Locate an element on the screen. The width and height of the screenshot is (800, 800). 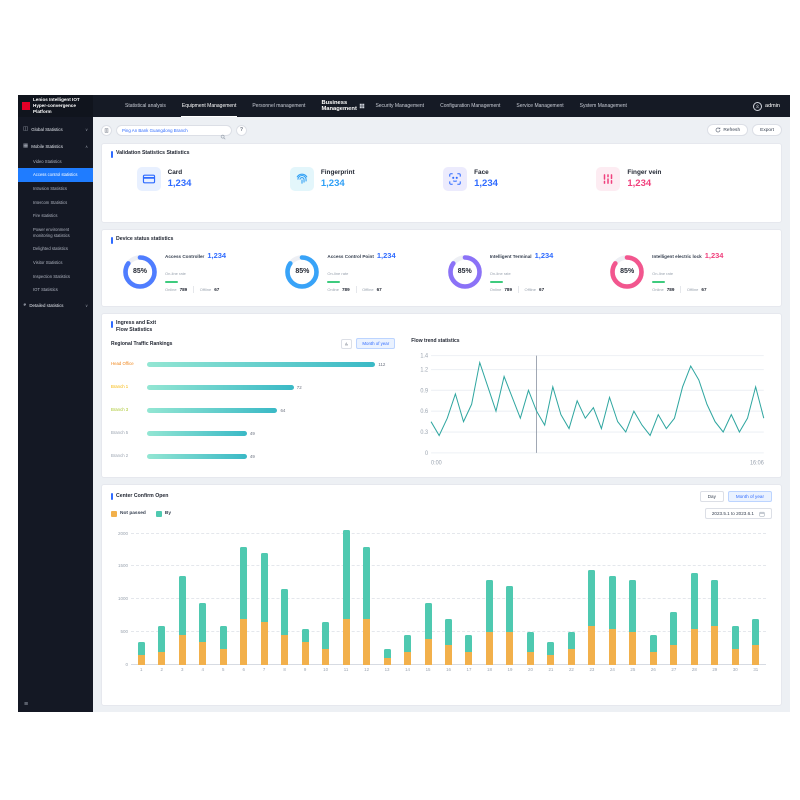
sidebar-group-mobile-statistics: ▦ Mobile Statistics ∧ is located at coordinates (55, 146).